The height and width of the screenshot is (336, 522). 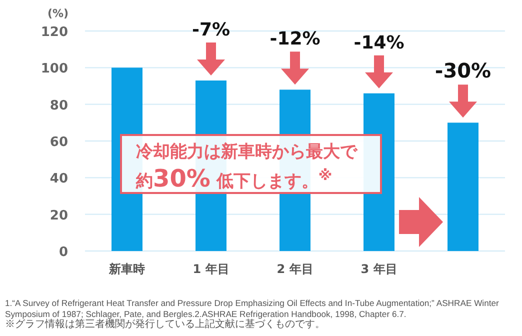 What do you see at coordinates (54, 69) in the screenshot?
I see `y-tick-label: 100` at bounding box center [54, 69].